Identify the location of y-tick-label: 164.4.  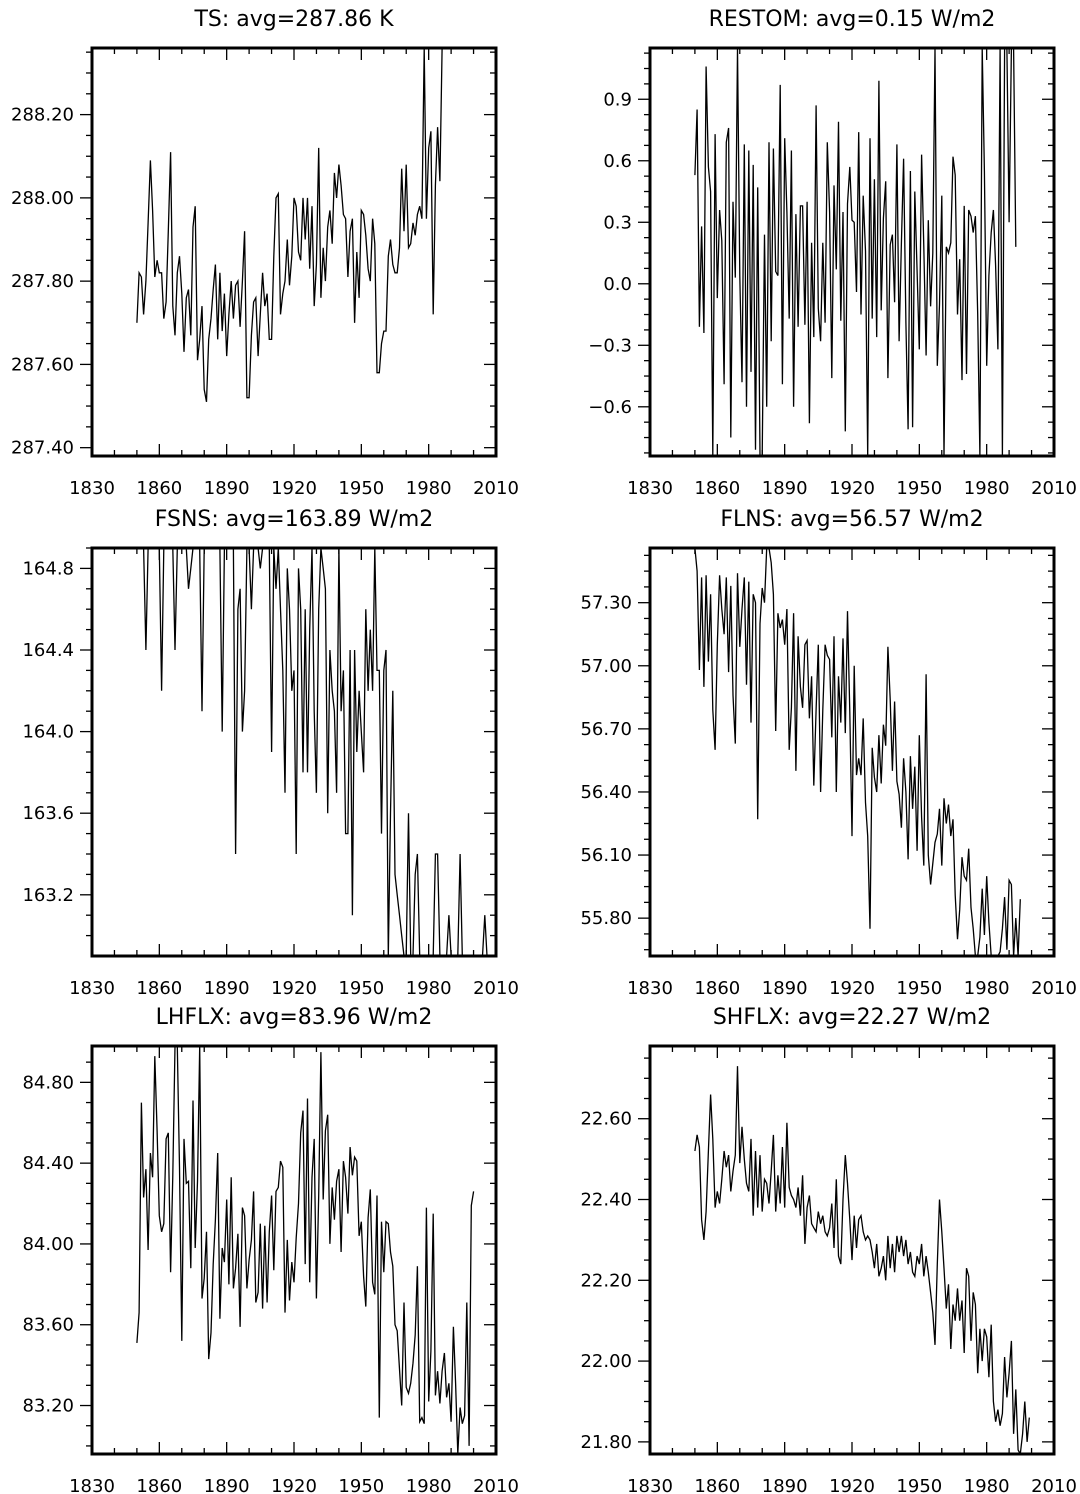
(48, 650).